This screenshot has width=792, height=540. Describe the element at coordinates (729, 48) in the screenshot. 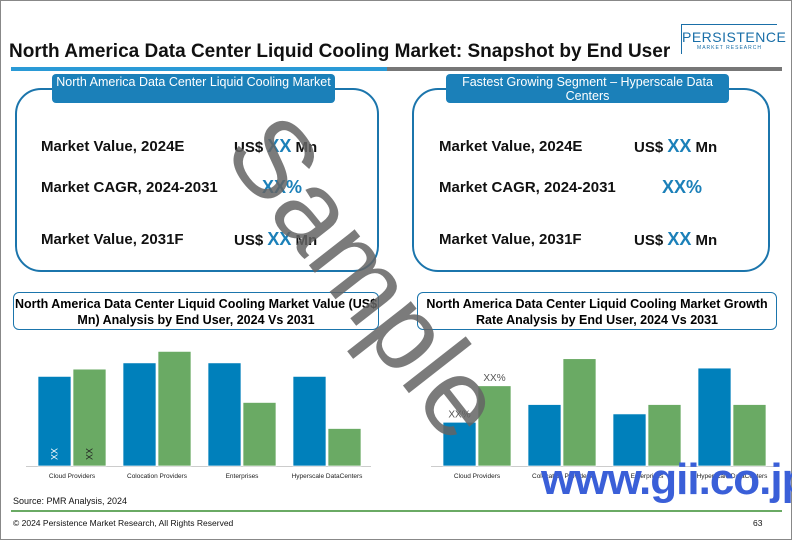

I see `logo-sub-text: MARKET RESEARCH` at that location.